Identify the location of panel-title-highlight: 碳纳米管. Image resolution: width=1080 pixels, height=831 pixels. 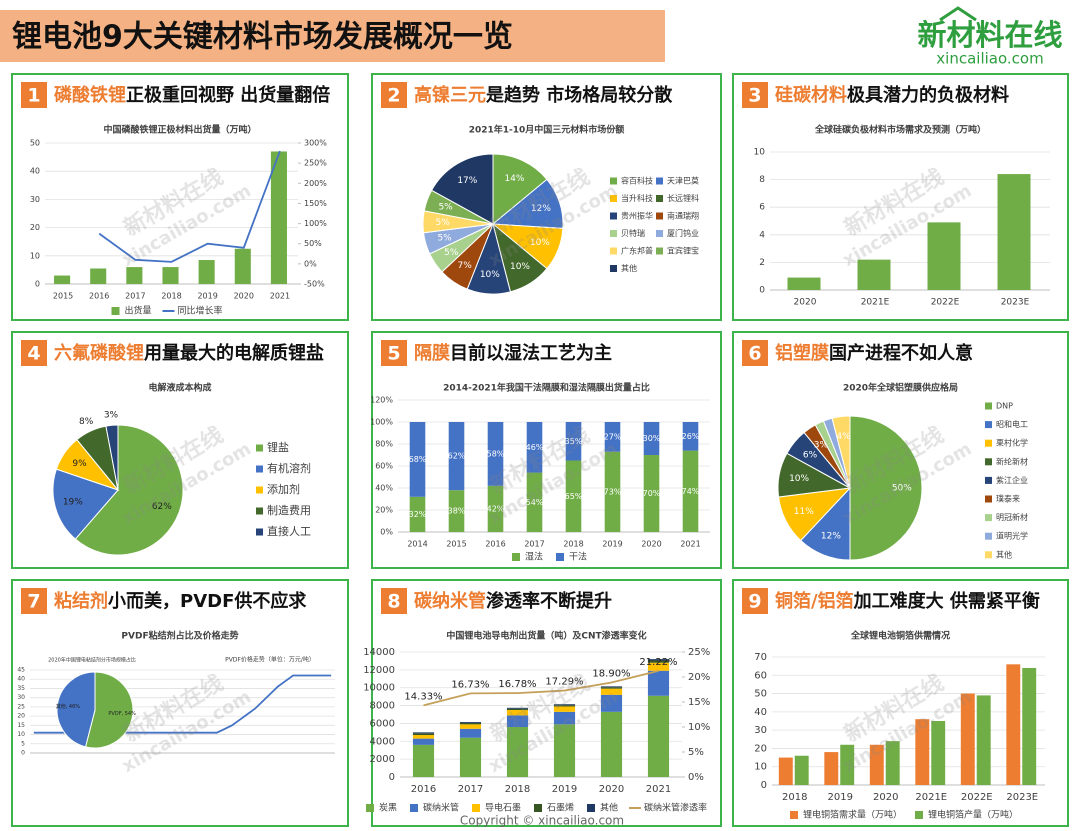
(450, 601).